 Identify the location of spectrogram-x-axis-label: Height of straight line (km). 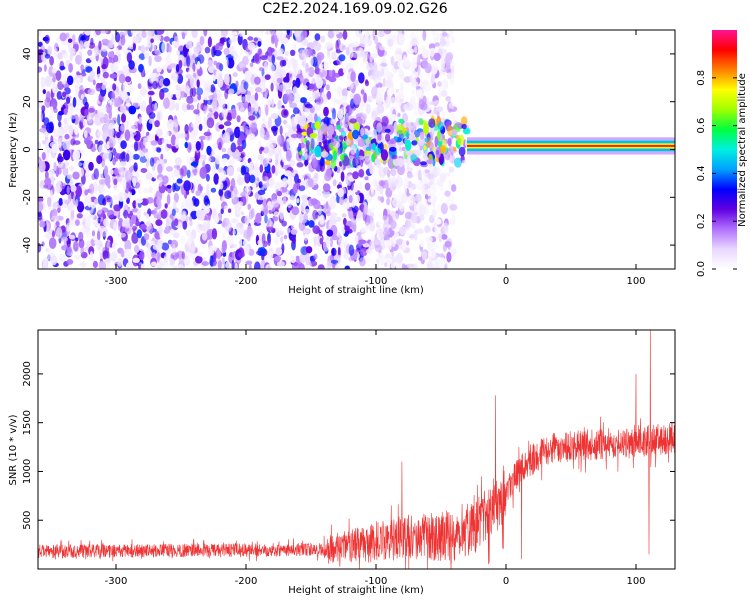
(356, 290).